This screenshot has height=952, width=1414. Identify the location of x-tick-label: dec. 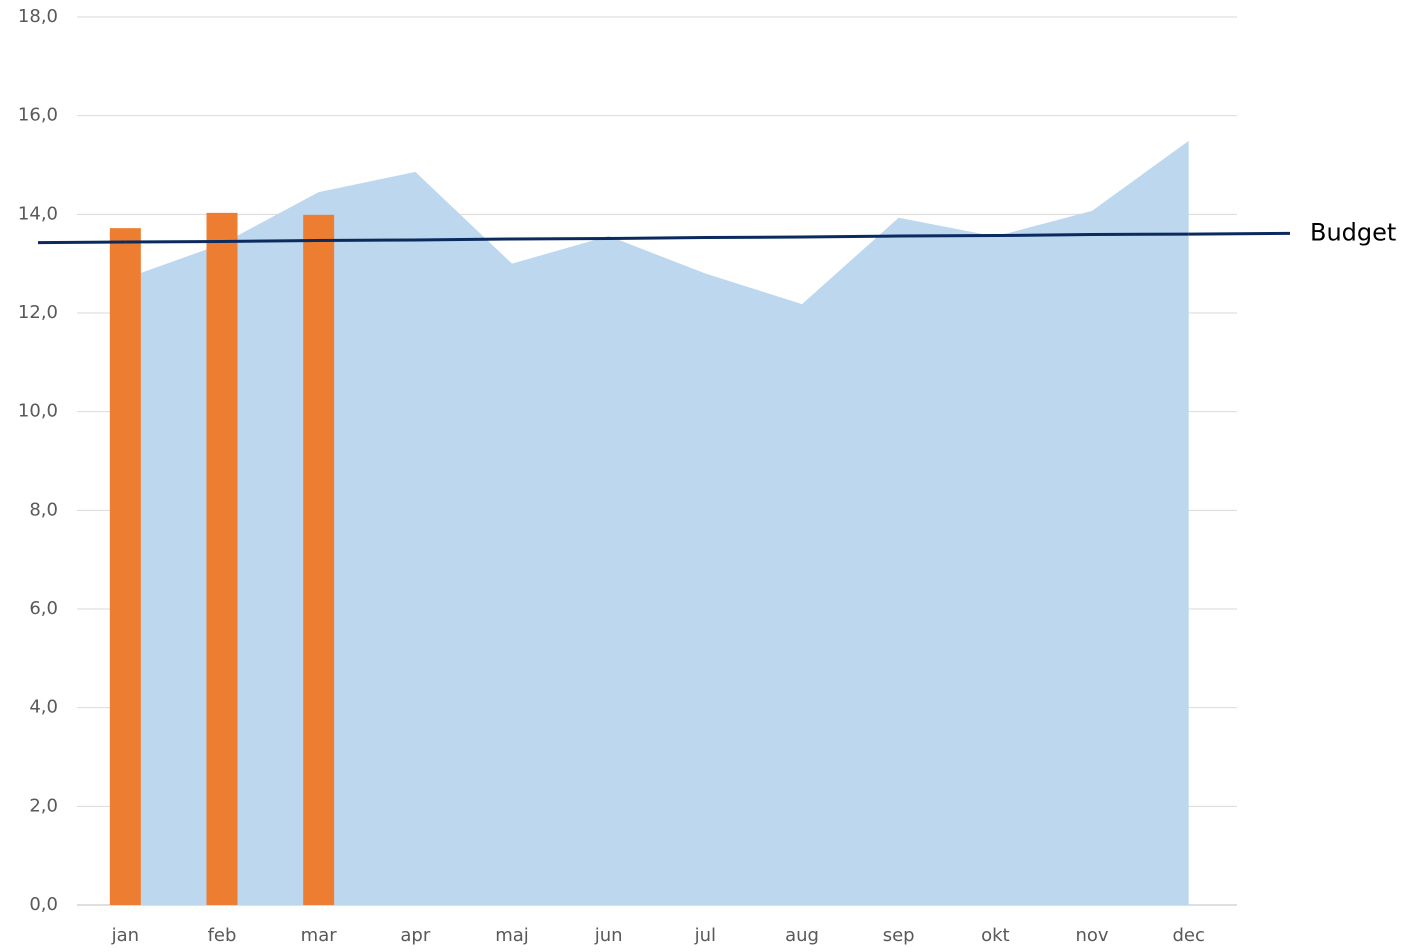
(1188, 935).